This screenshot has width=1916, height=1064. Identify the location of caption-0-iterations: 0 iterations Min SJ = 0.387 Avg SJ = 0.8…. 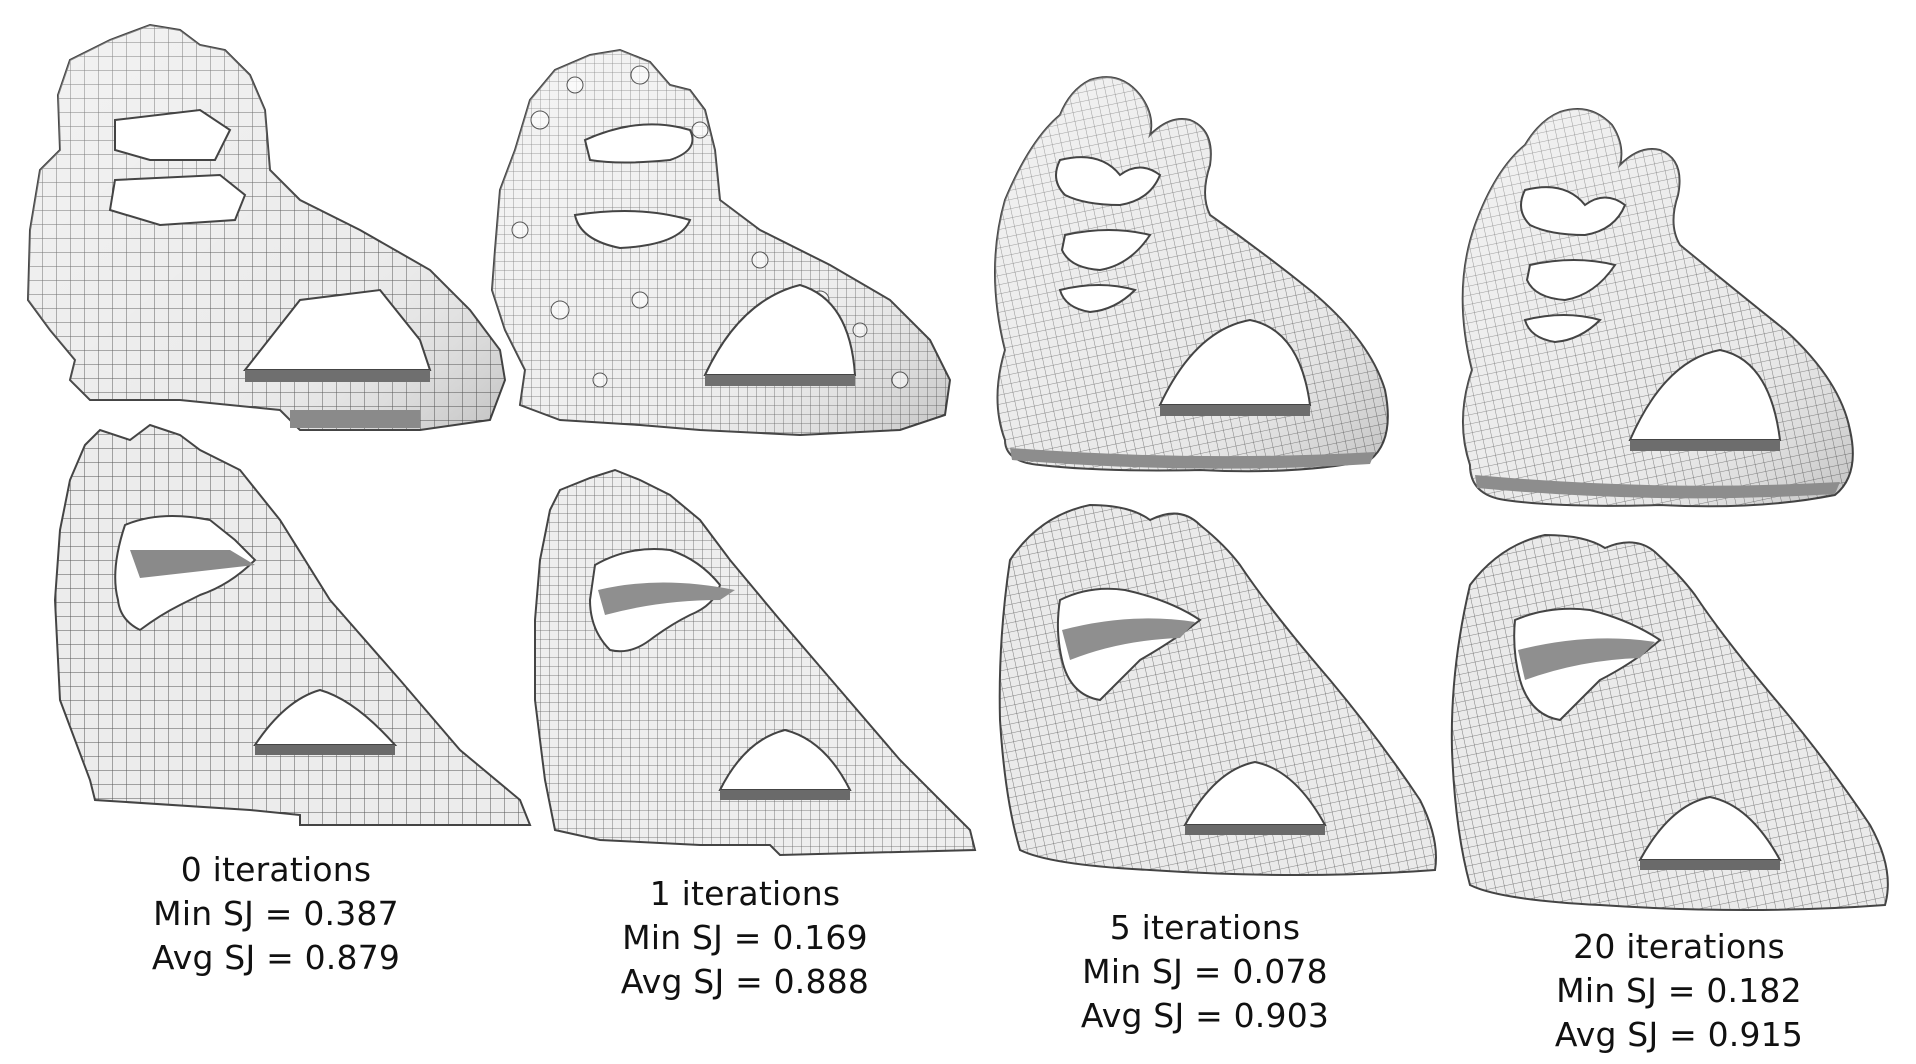
(276, 914).